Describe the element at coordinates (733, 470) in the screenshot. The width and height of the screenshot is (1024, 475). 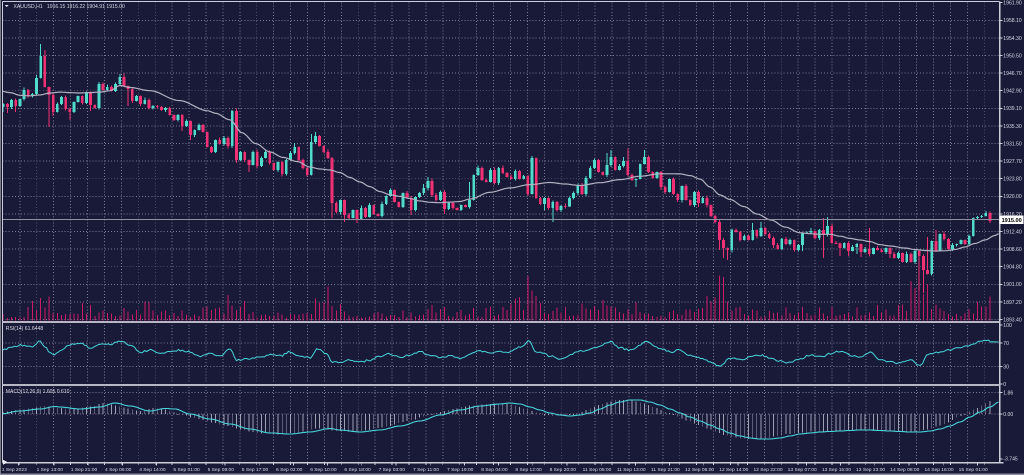
I see `svg-text: 12 Sep 14:00` at that location.